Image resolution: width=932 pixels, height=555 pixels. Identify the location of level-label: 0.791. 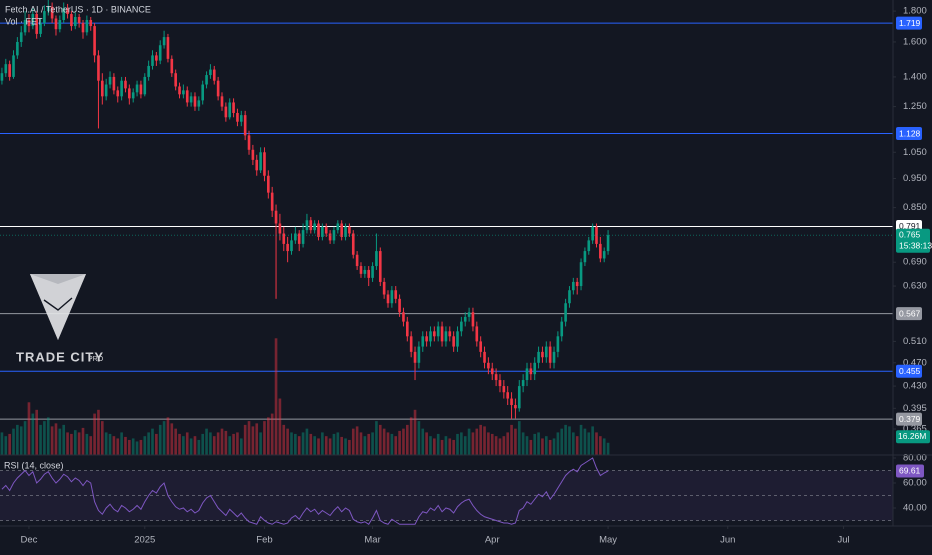
(910, 226).